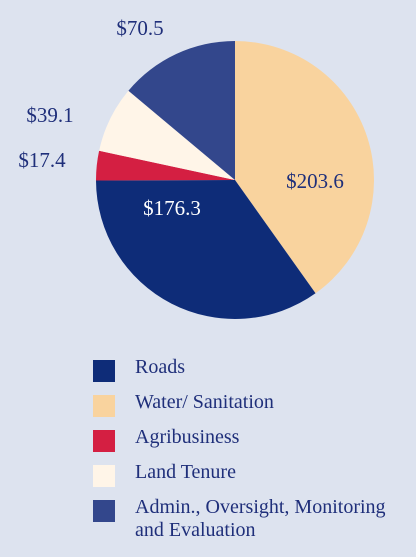  Describe the element at coordinates (253, 439) in the screenshot. I see `legend-item: Agribusiness` at that location.